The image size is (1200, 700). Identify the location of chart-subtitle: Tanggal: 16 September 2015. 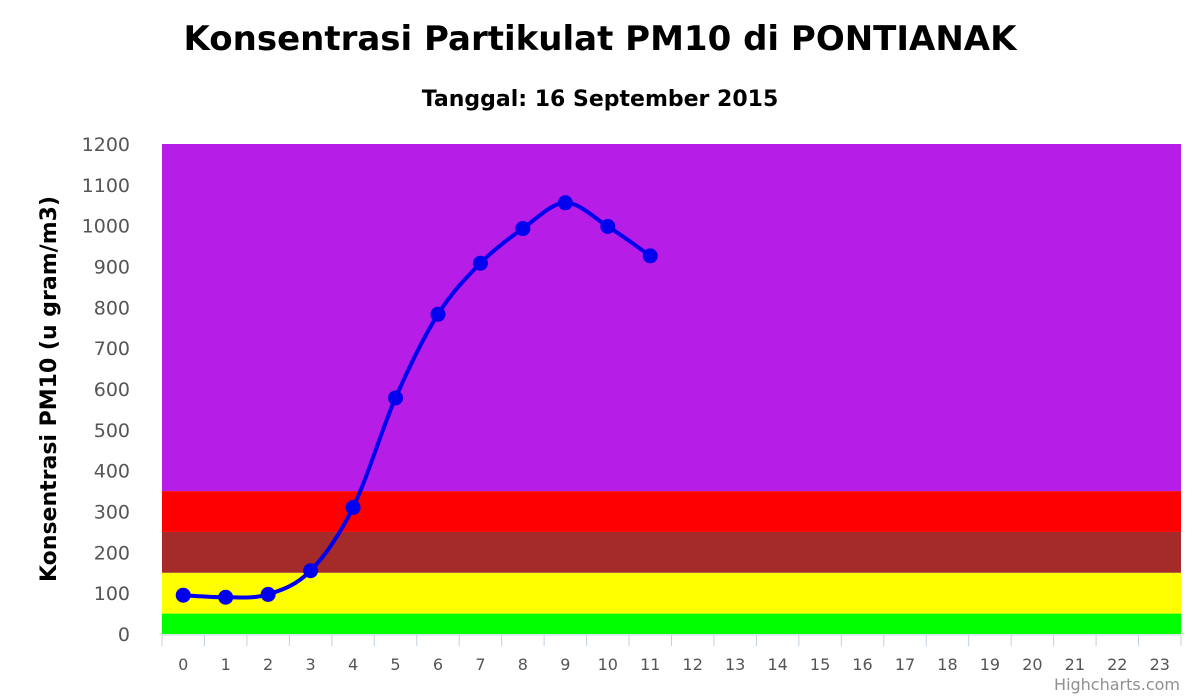
(600, 99).